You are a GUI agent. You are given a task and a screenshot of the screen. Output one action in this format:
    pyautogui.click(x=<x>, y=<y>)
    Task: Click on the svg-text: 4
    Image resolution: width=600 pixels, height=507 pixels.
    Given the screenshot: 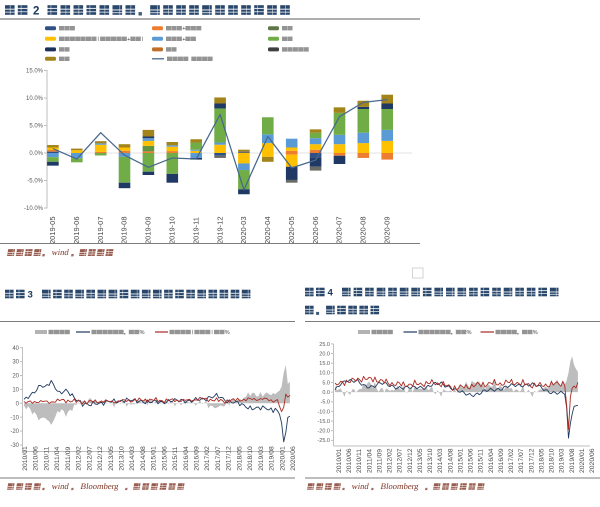 What is the action you would take?
    pyautogui.click(x=331, y=293)
    